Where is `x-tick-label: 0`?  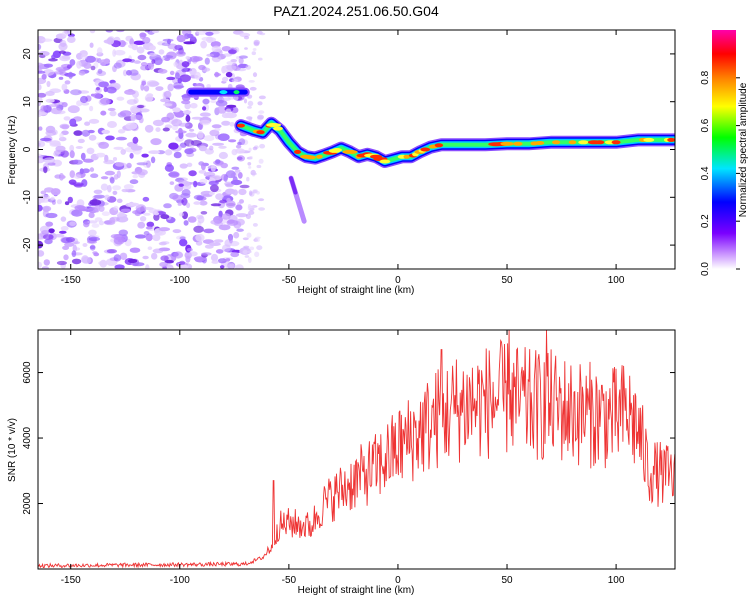
x-tick-label: 0 is located at coordinates (398, 580).